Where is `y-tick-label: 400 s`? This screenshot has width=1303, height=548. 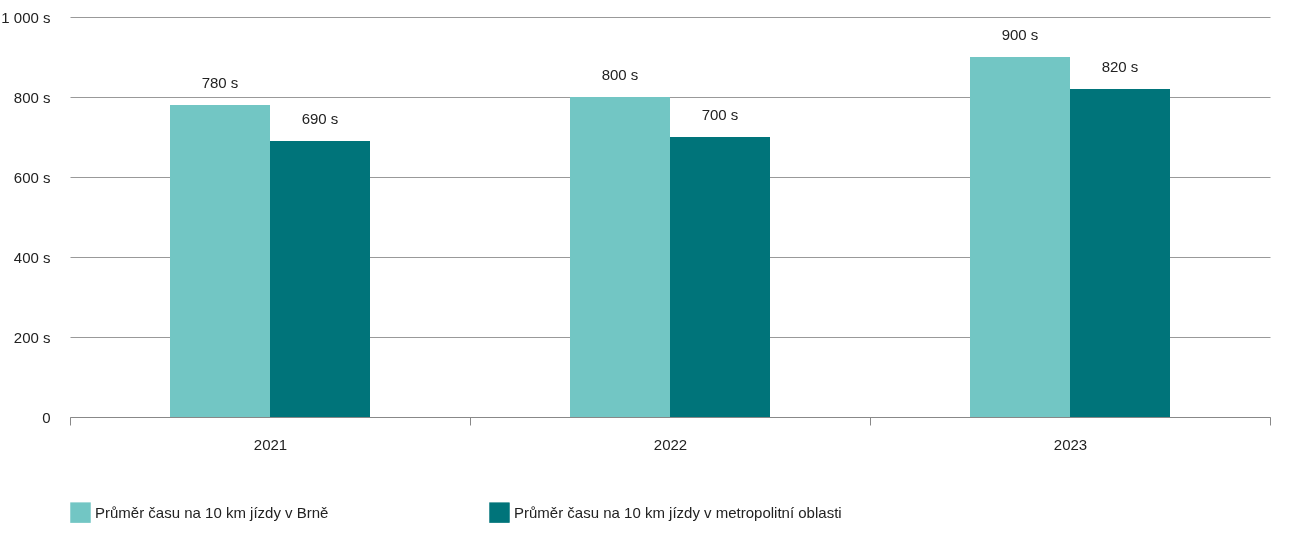
y-tick-label: 400 s is located at coordinates (32, 257).